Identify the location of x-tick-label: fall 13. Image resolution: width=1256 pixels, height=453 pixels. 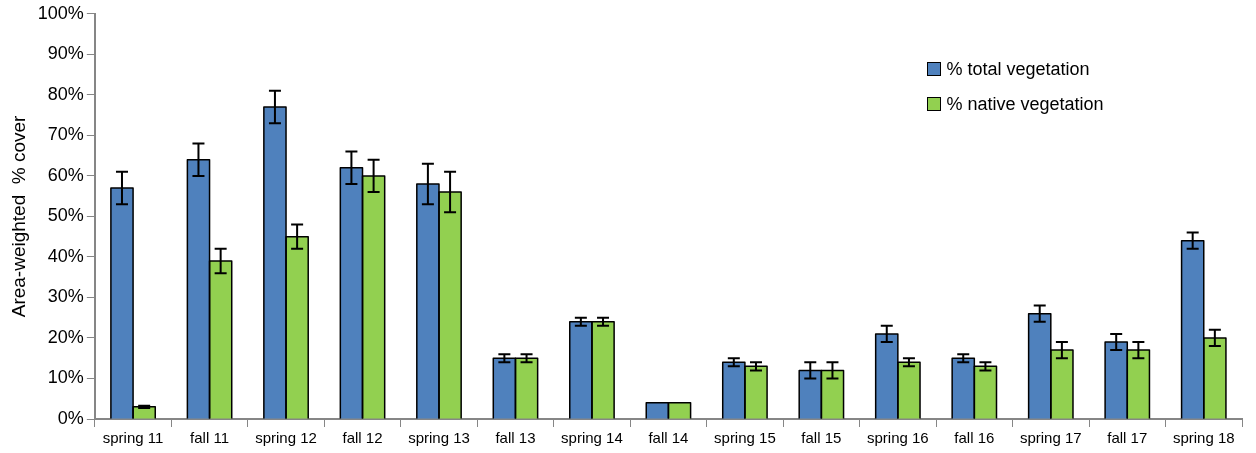
(515, 438).